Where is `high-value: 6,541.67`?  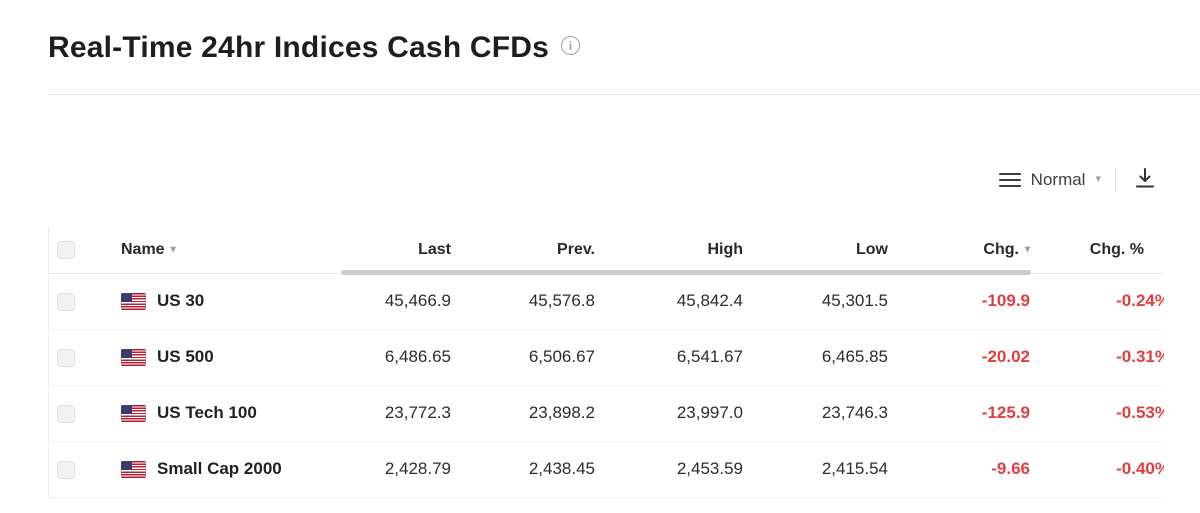
high-value: 6,541.67 is located at coordinates (683, 357).